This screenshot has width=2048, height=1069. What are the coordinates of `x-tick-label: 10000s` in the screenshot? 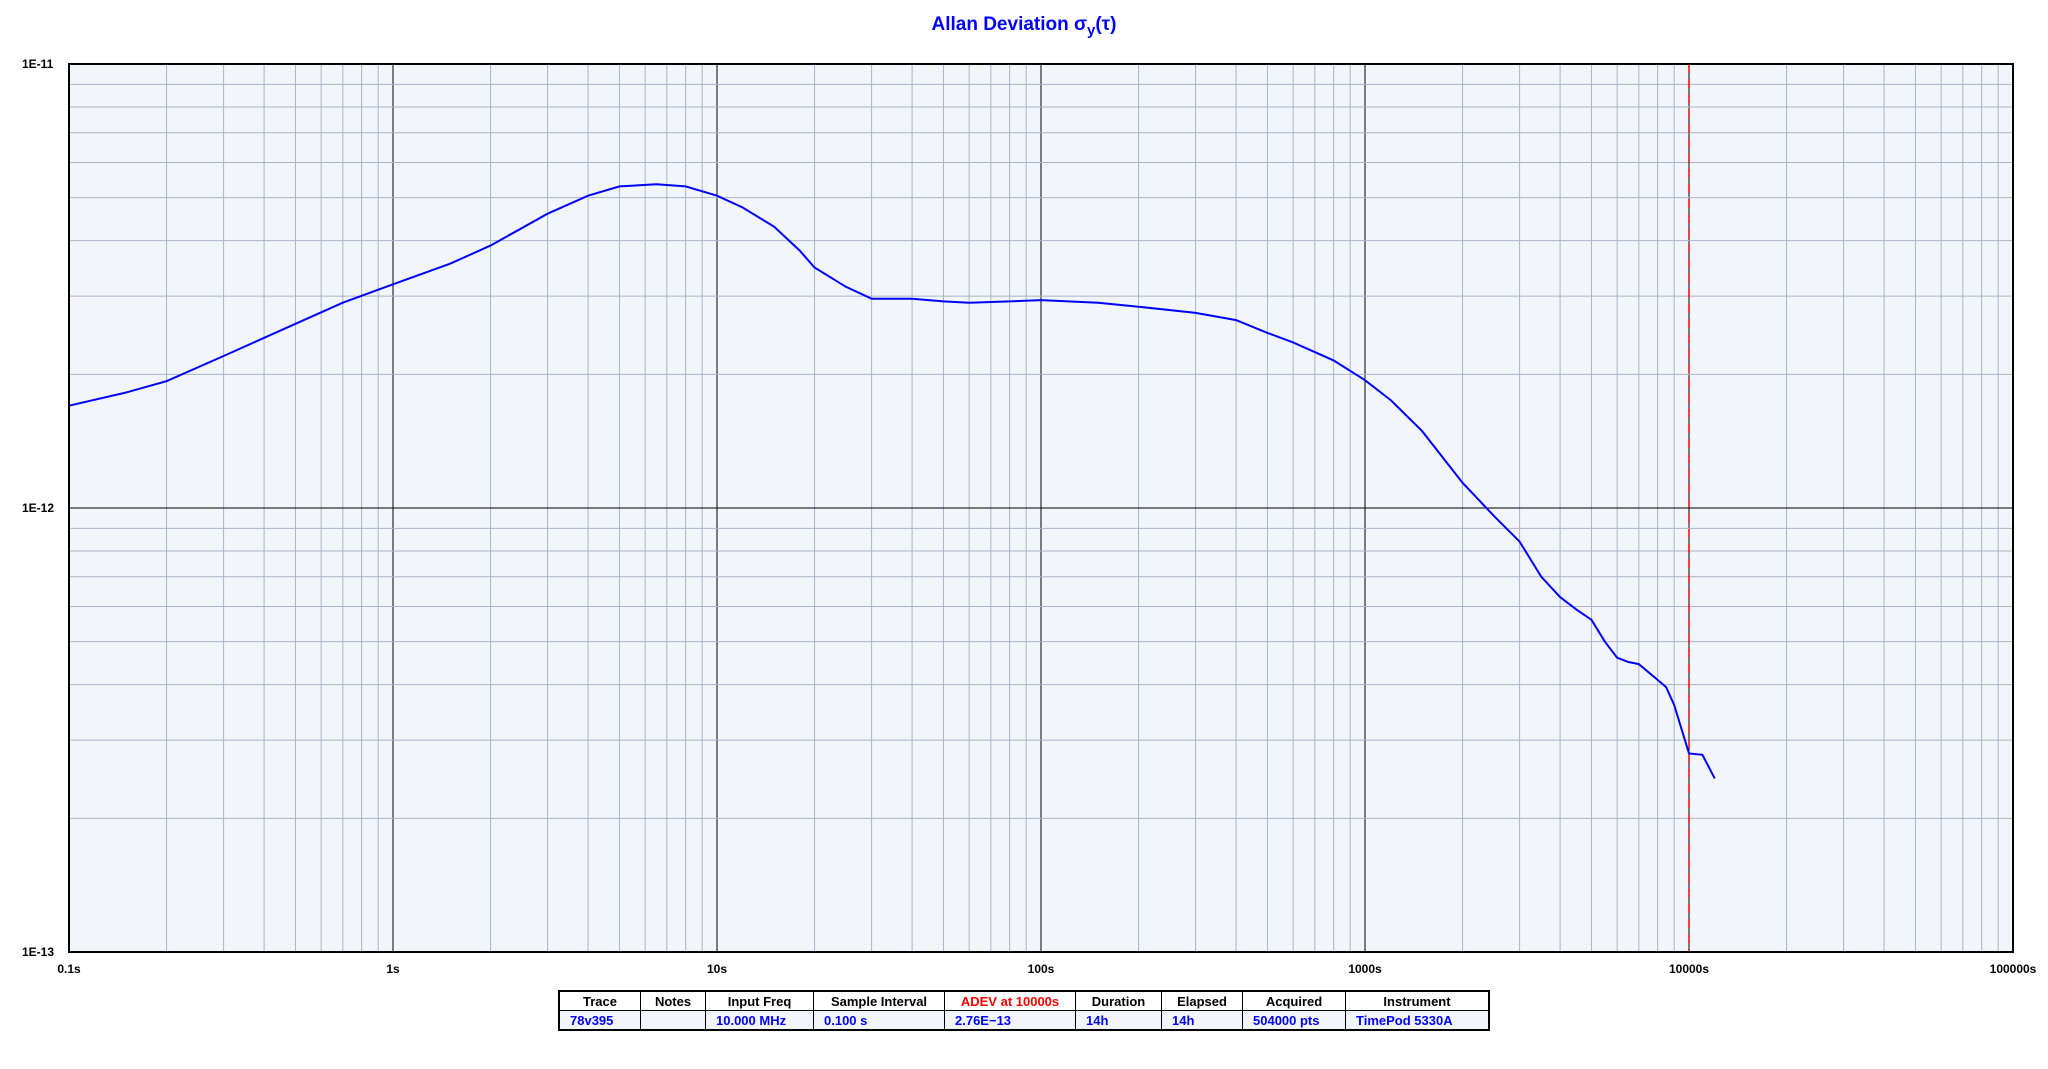 It's located at (1689, 969).